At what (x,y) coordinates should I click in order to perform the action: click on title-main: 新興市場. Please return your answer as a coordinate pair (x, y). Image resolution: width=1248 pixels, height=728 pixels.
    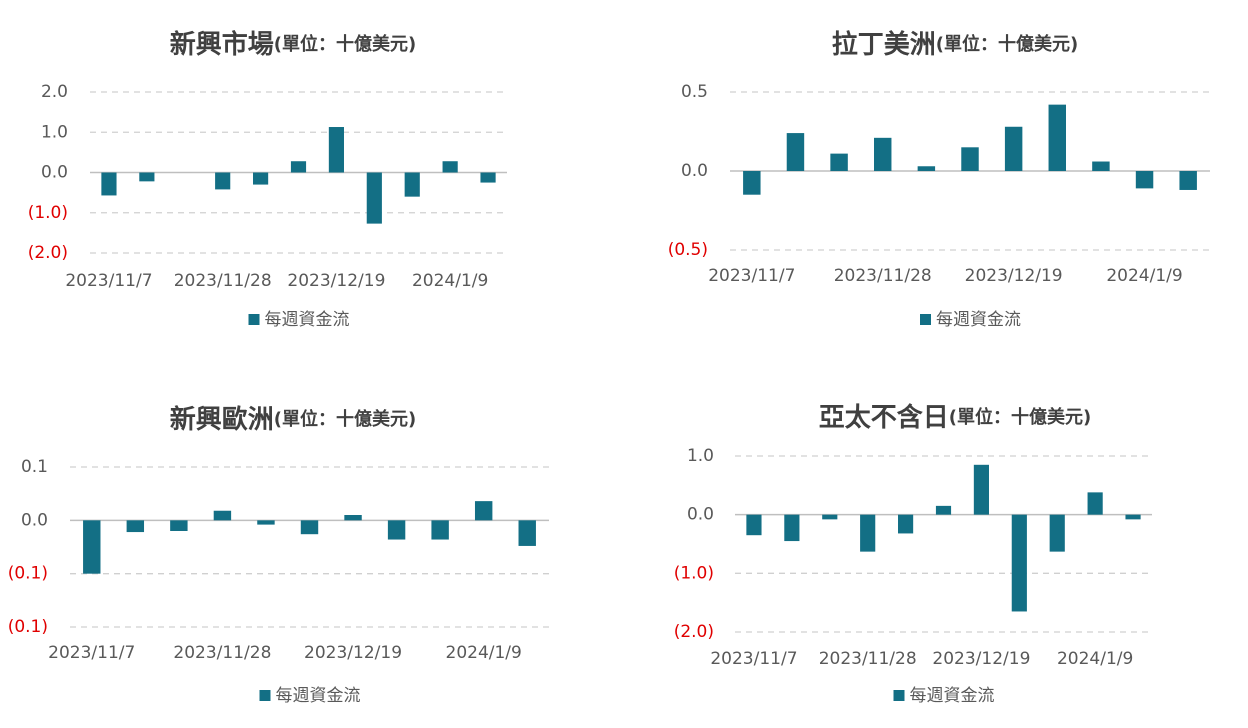
    Looking at the image, I should click on (222, 44).